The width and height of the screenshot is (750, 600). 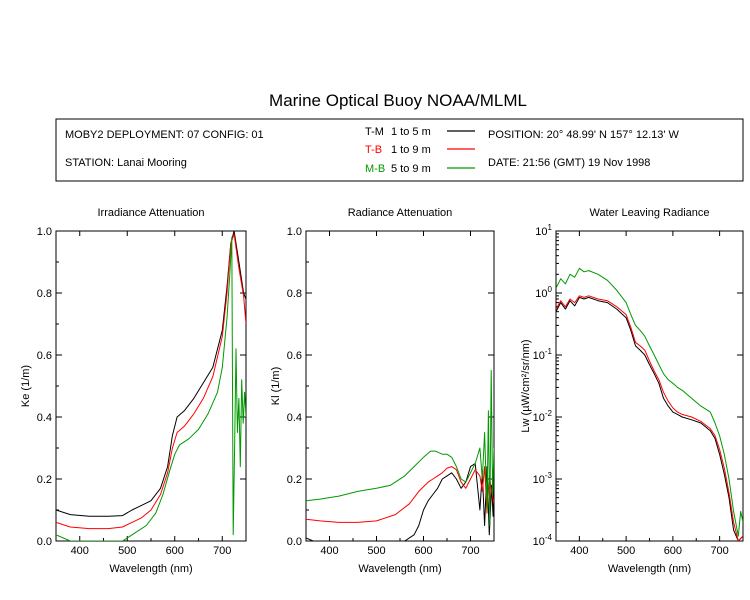 I want to click on legend: T-M 1 to 5 m T-B 1 to 9 m M-B 5 to 9 m, so click(x=420, y=150).